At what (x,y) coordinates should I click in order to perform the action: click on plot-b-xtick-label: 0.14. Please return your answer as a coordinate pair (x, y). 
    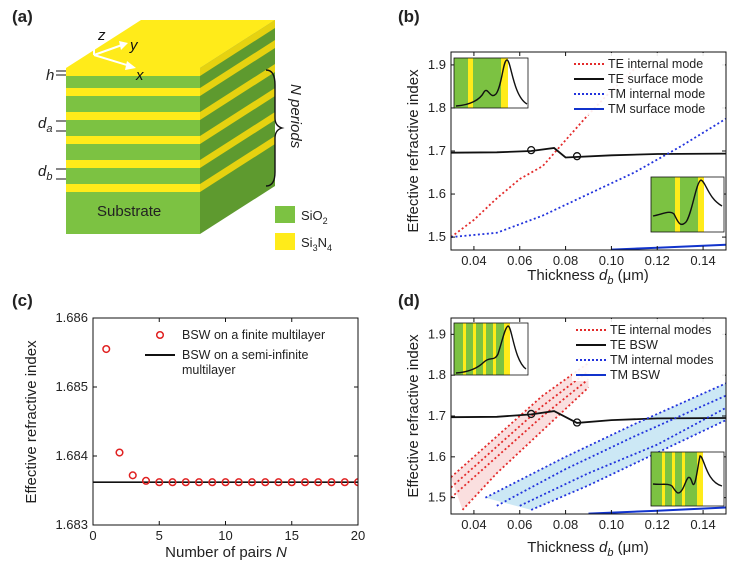
    Looking at the image, I should click on (702, 260).